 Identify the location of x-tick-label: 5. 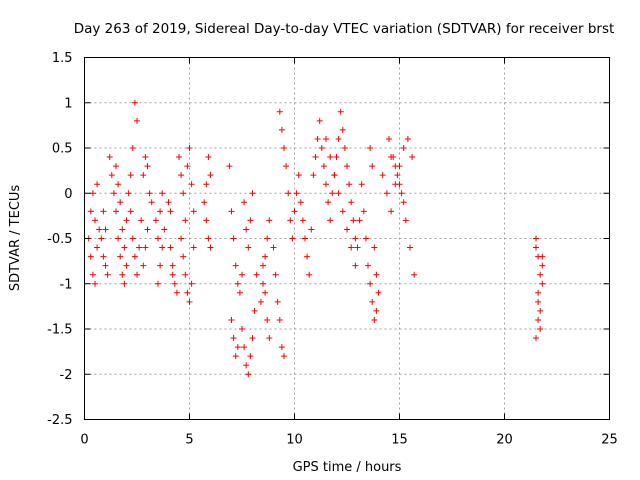
(189, 440).